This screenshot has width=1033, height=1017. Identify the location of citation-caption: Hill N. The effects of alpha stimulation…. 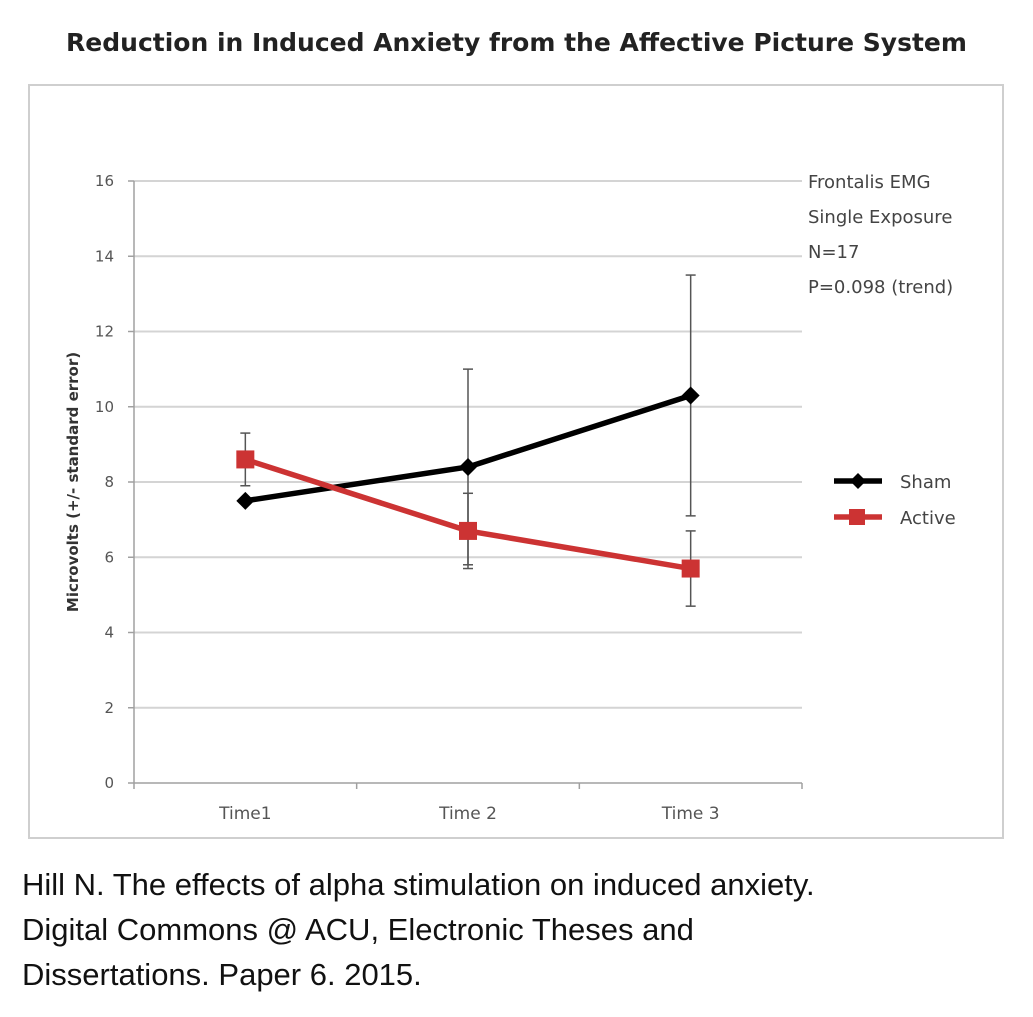
(517, 929).